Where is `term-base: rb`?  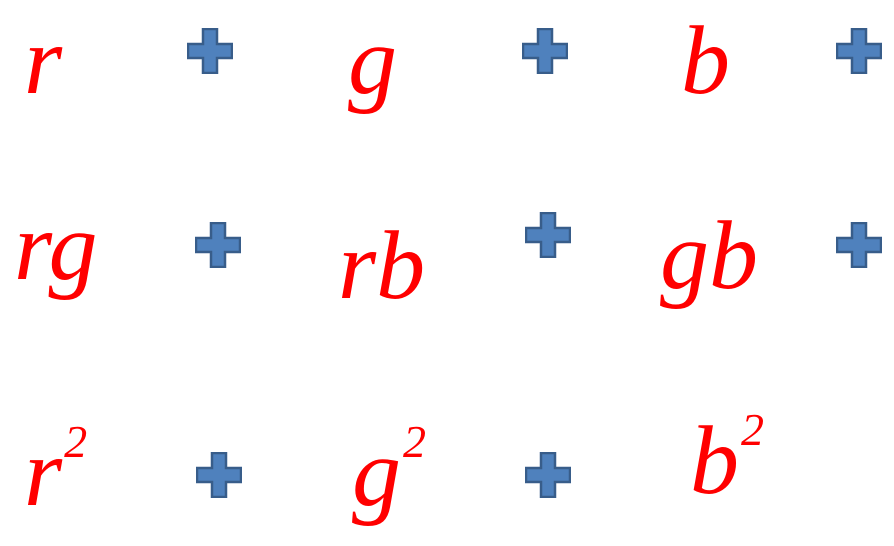
term-base: rb is located at coordinates (382, 266).